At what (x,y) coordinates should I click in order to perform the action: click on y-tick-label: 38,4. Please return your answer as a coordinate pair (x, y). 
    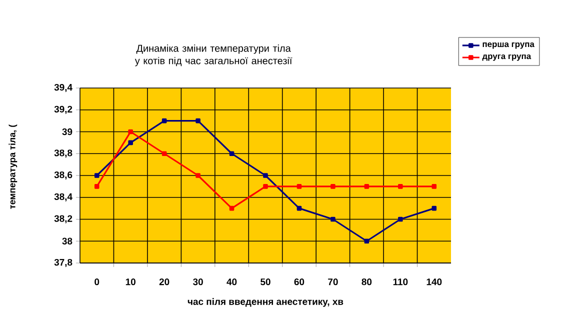
    Looking at the image, I should click on (63, 197).